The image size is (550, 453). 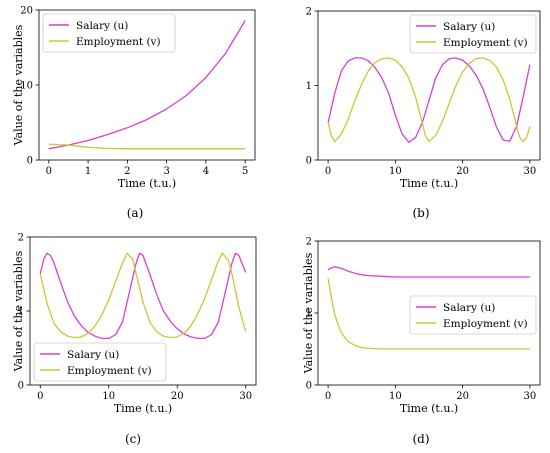 I want to click on panel-caption: (d), so click(x=420, y=439).